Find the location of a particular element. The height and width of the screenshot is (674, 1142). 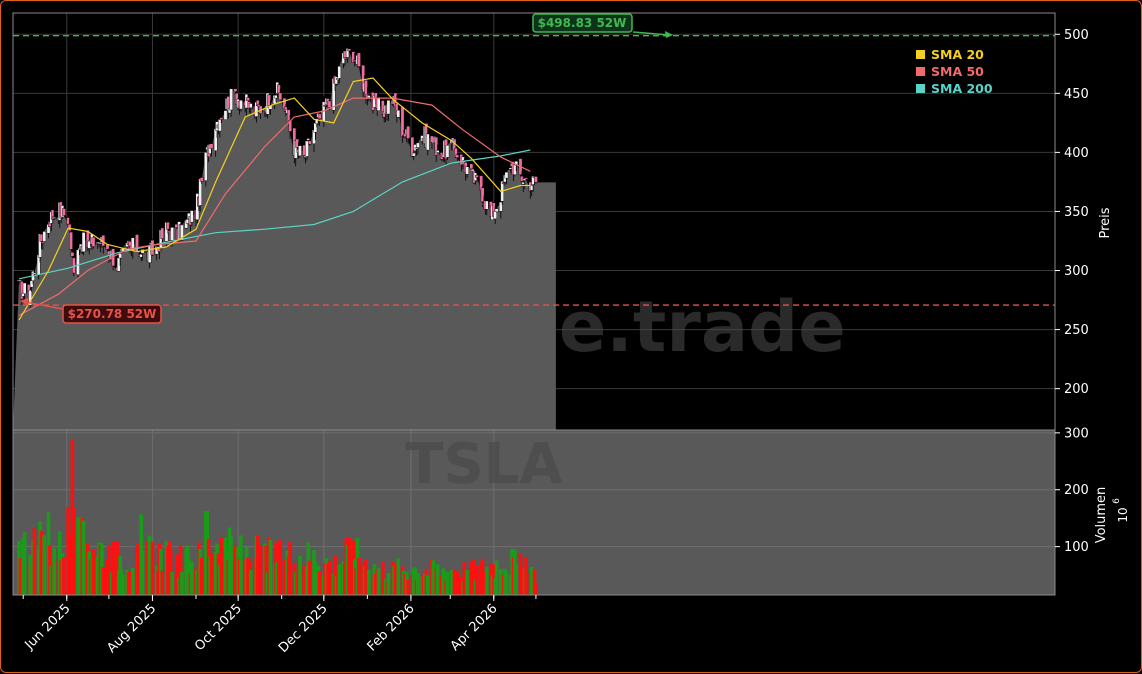

volume-axis-label: Volumen is located at coordinates (1101, 515).